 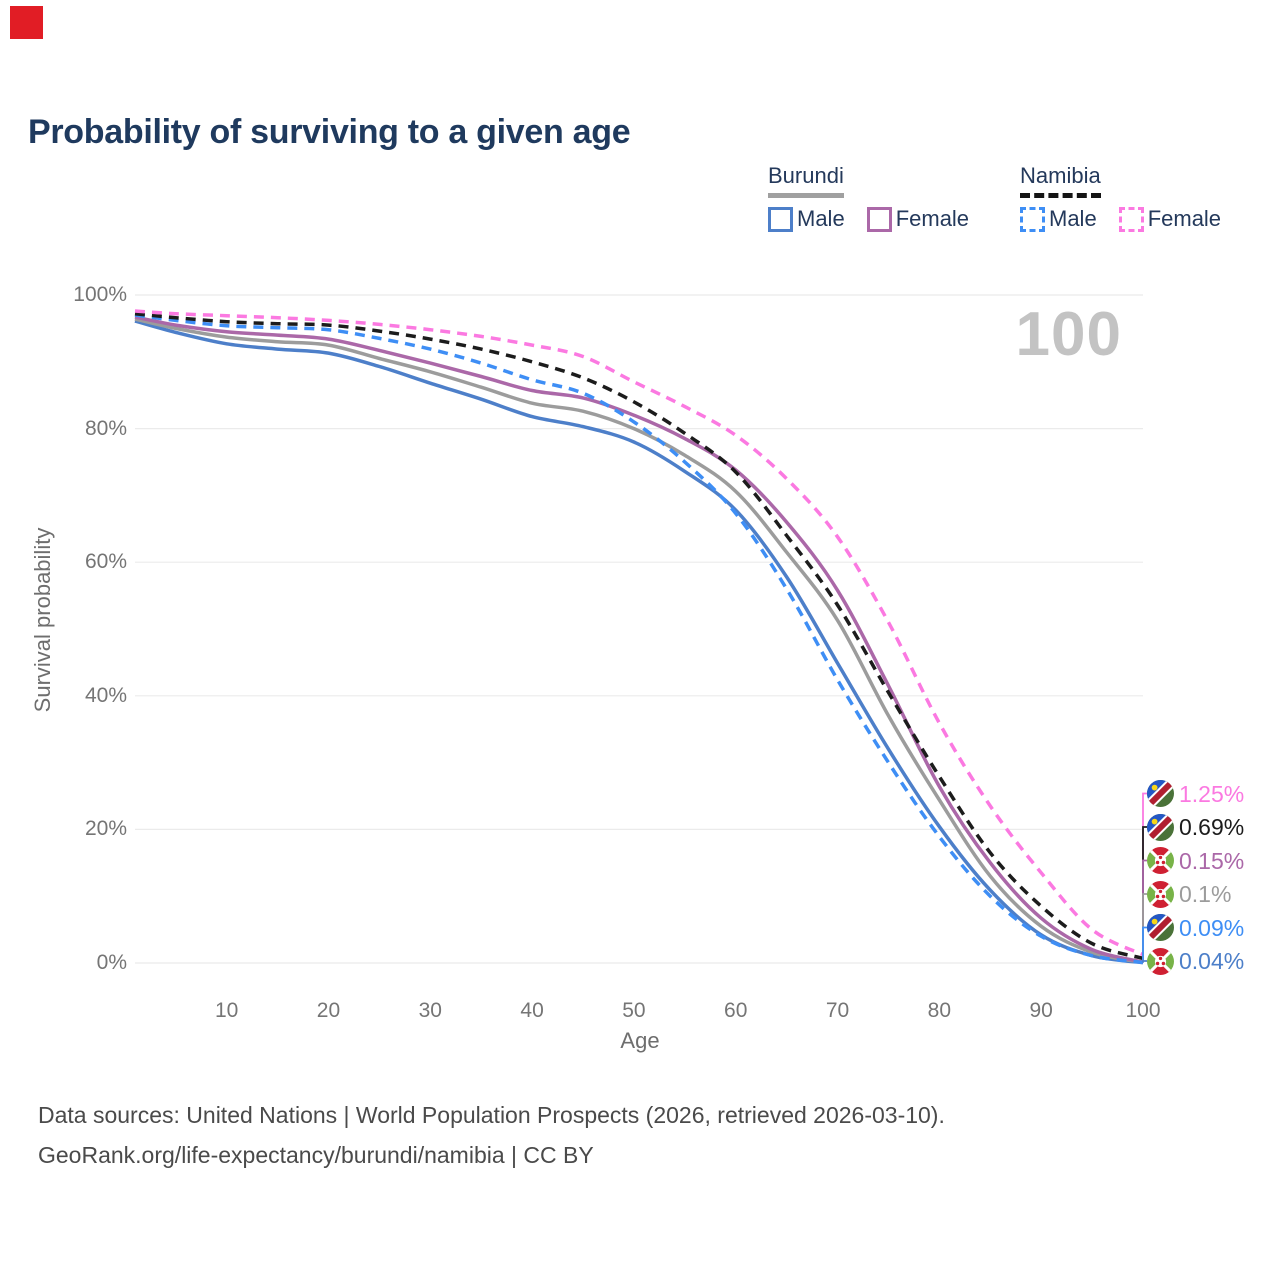 I want to click on namibia-male-swatch-icon, so click(x=1032, y=219).